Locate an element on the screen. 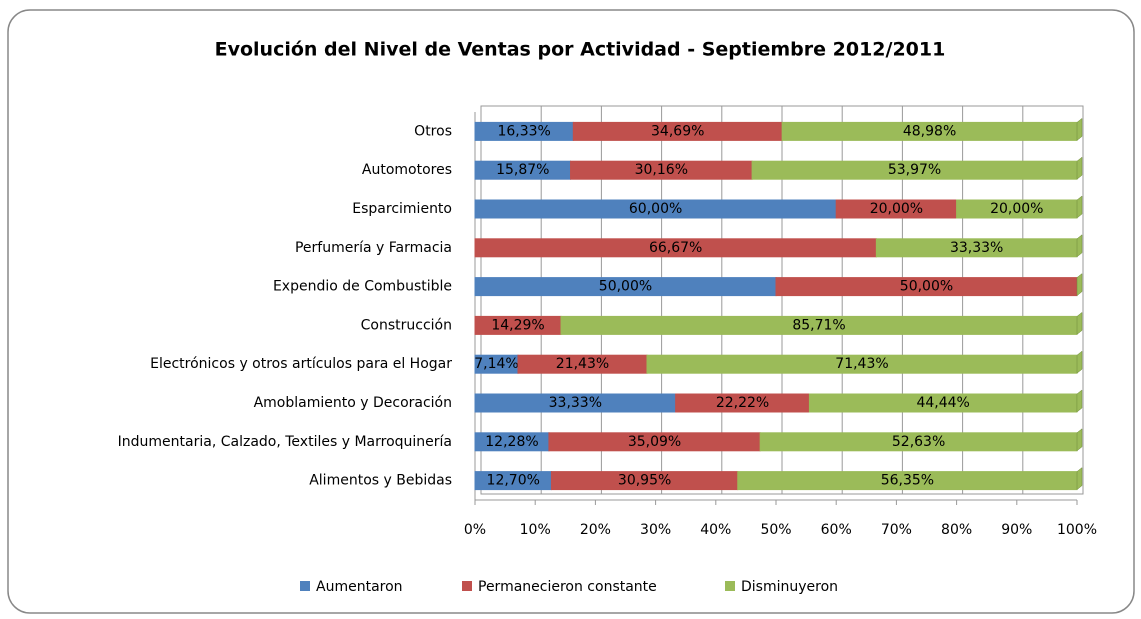 This screenshot has height=619, width=1141. data-label: 7,14% is located at coordinates (496, 364).